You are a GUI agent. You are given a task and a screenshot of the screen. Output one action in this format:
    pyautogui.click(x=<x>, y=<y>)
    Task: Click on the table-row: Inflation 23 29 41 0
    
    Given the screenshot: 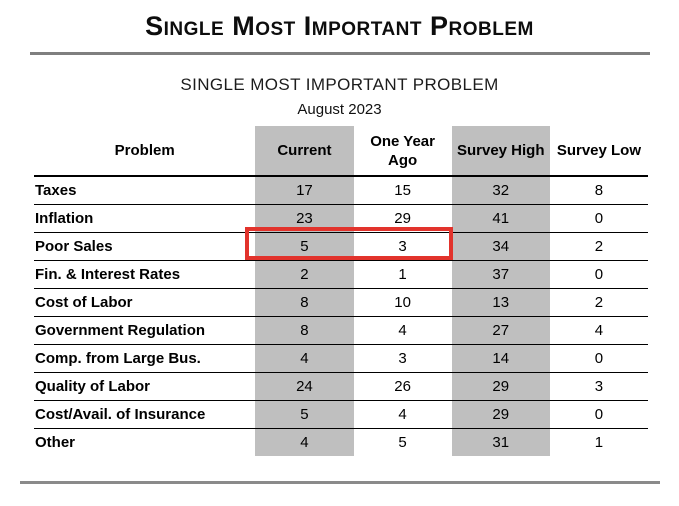 What is the action you would take?
    pyautogui.click(x=341, y=218)
    